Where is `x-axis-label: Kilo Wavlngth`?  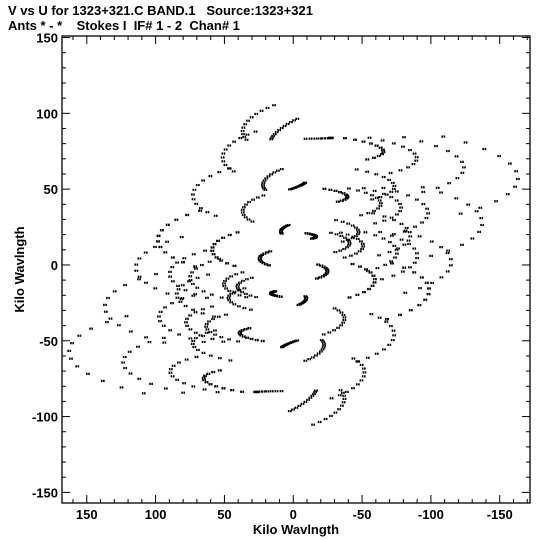 x-axis-label: Kilo Wavlngth is located at coordinates (296, 529).